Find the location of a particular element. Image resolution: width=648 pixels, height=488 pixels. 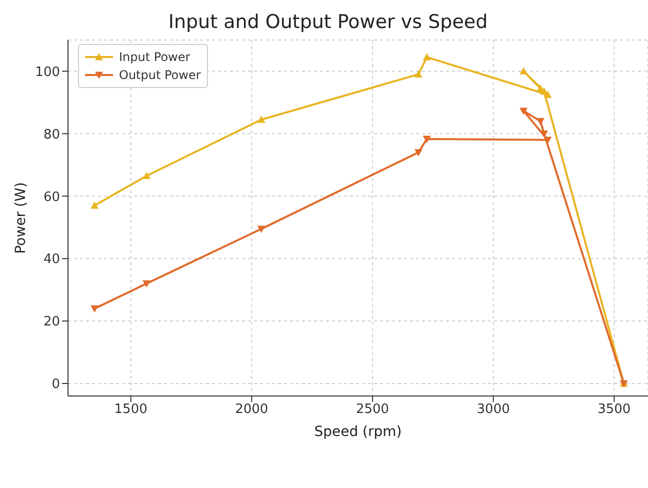

x-tick-label: 3000 is located at coordinates (493, 410).